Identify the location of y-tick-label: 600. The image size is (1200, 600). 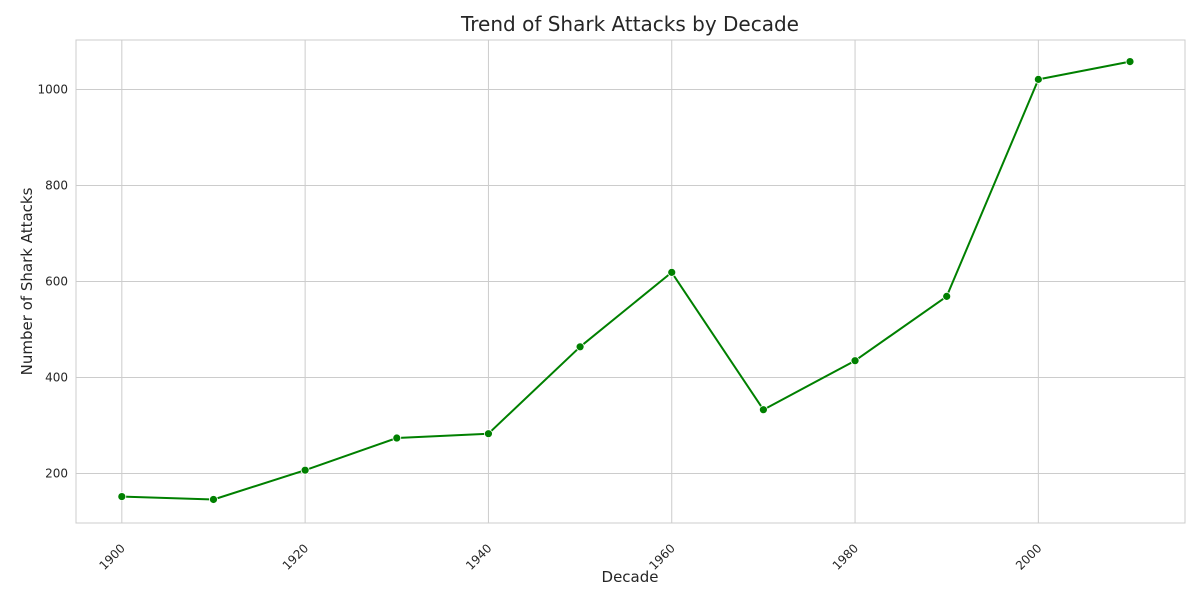
(56, 282).